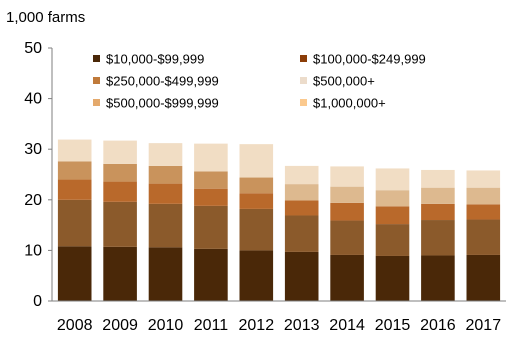 The height and width of the screenshot is (337, 514). Describe the element at coordinates (211, 157) in the screenshot. I see `bar-segment-s5-2011` at that location.